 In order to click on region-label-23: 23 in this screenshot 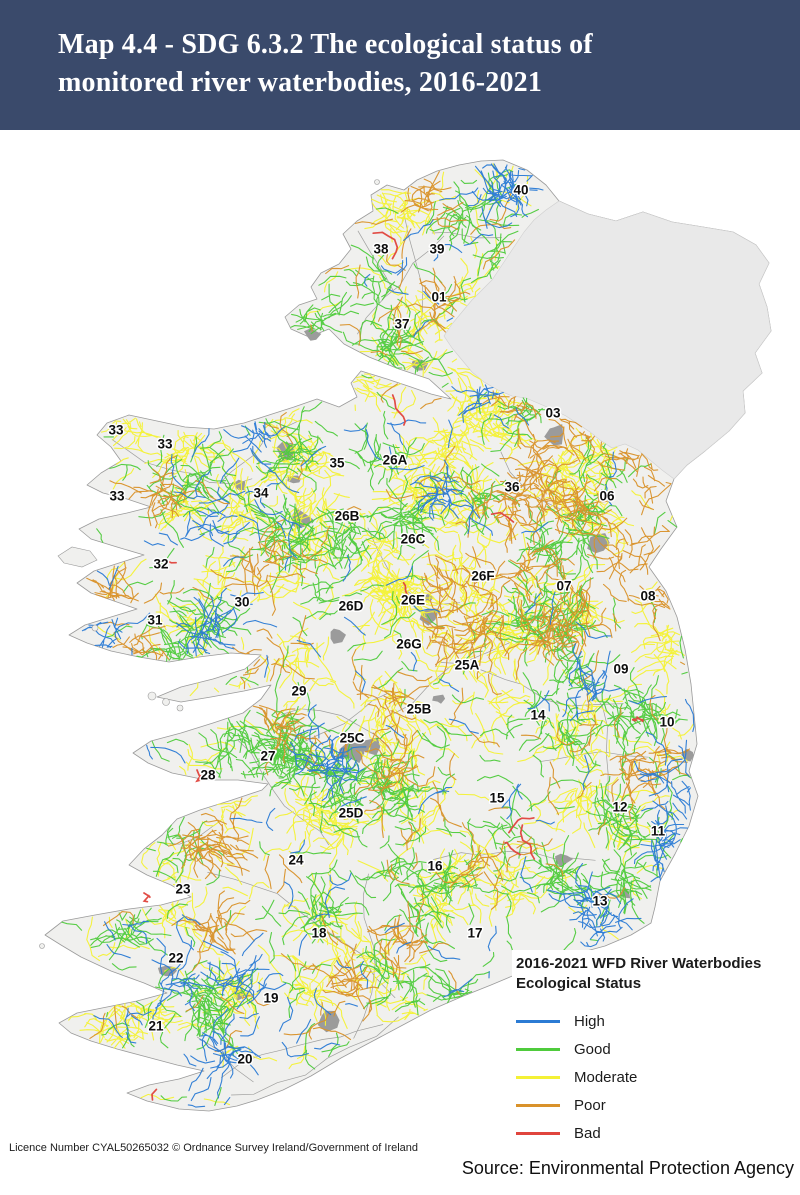, I will do `click(183, 889)`.